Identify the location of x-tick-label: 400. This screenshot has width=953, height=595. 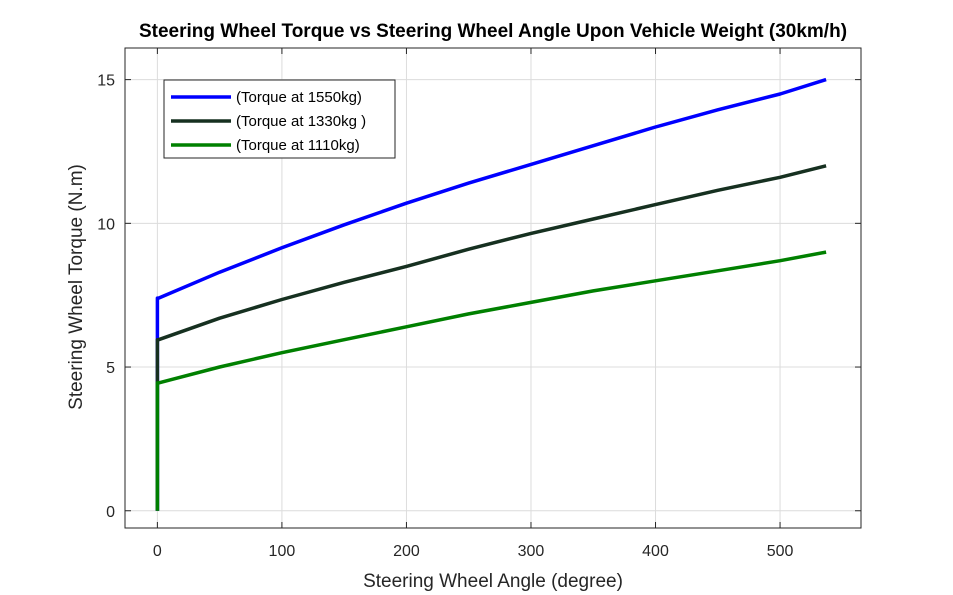
(655, 551).